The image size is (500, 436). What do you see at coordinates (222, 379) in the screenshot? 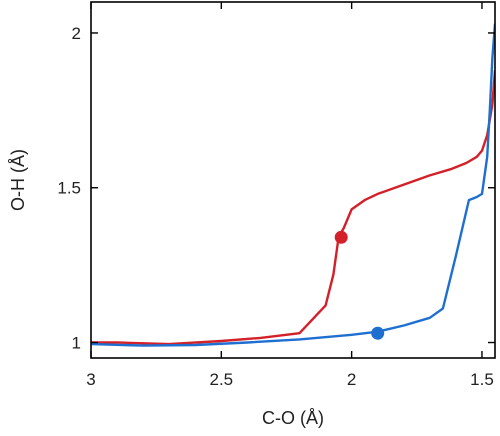
I see `x-tick-label: 2.5` at bounding box center [222, 379].